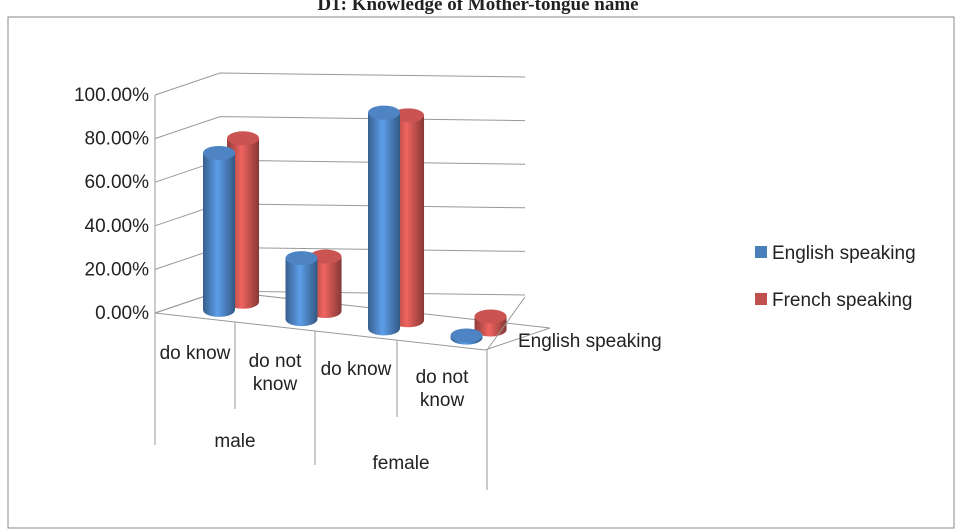 The width and height of the screenshot is (955, 529). I want to click on y-tick-label: 40.00%, so click(117, 226).